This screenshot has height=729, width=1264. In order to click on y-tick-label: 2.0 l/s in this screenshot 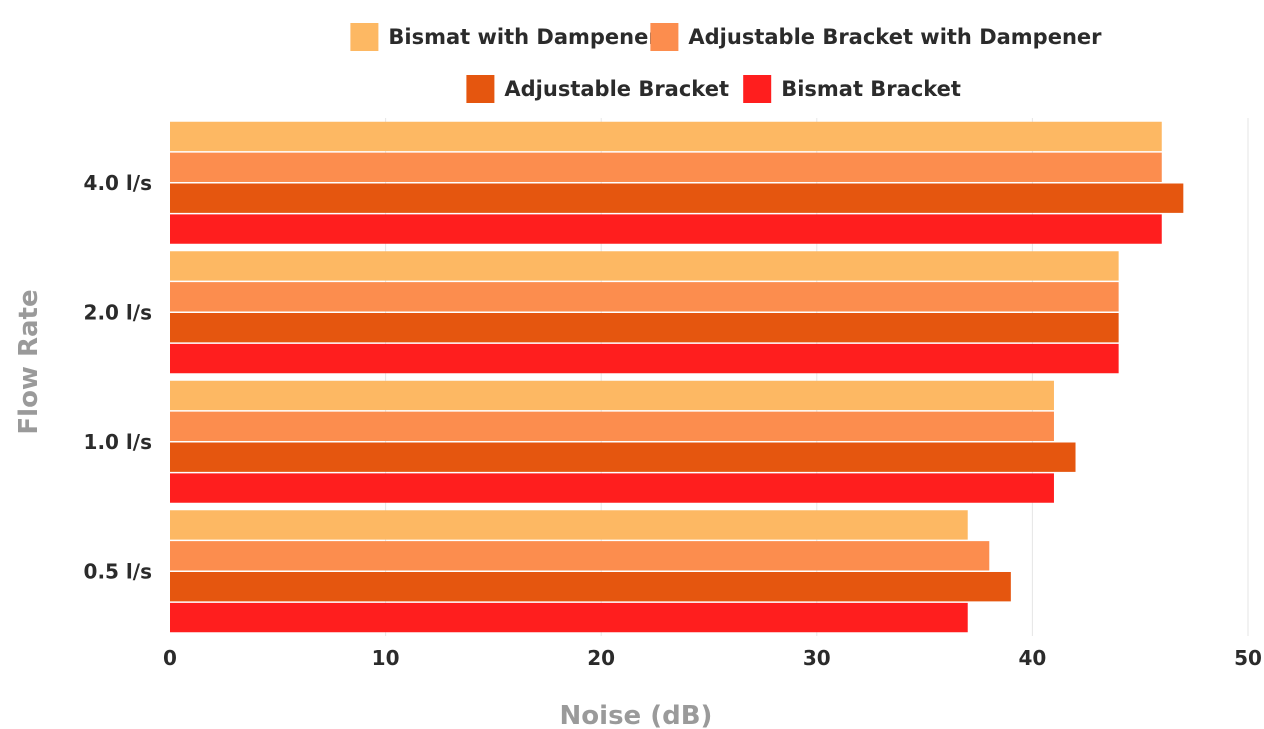, I will do `click(118, 312)`.